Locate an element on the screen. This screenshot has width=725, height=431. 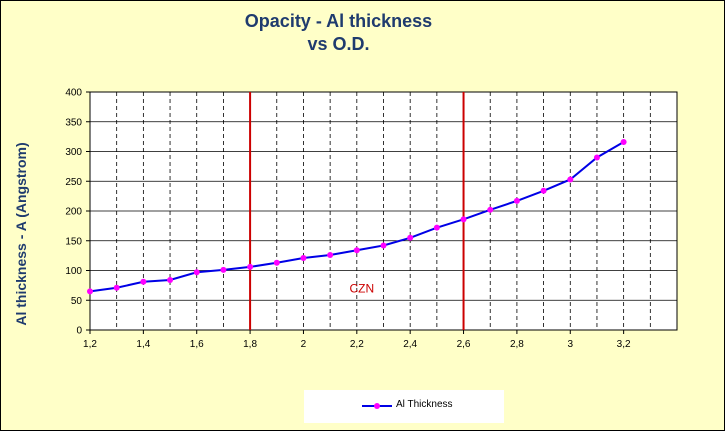
x-tick-label: 2,6 is located at coordinates (464, 344).